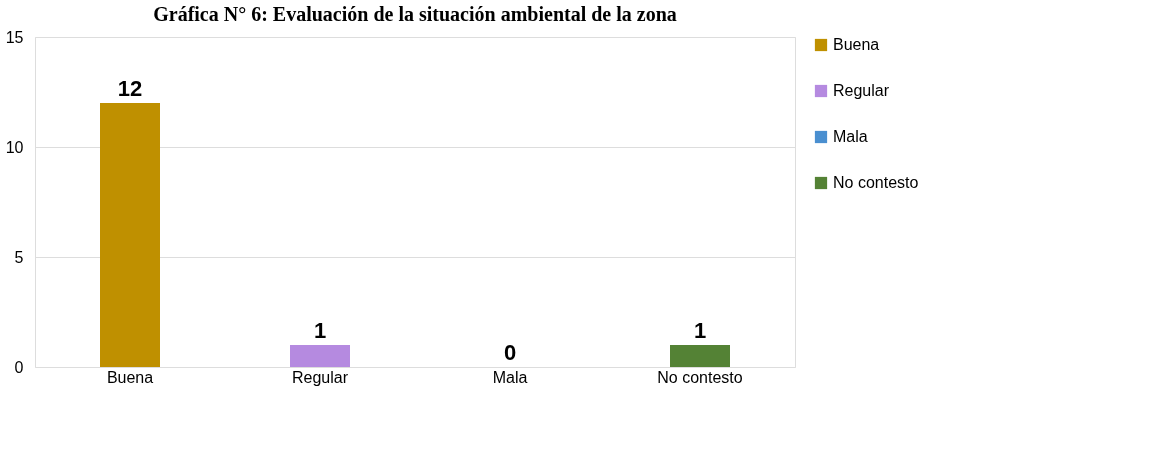 This screenshot has height=460, width=1152. What do you see at coordinates (14, 147) in the screenshot?
I see `y-tick-label: 10` at bounding box center [14, 147].